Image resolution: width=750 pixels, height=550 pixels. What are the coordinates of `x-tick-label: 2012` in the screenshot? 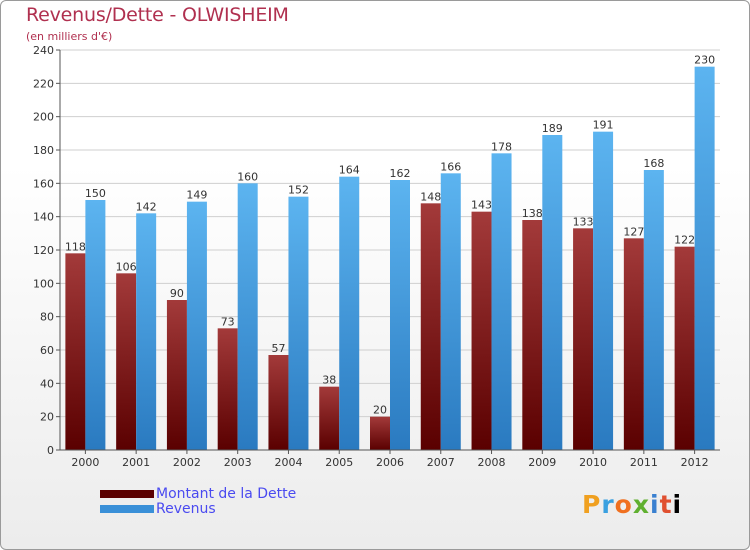 It's located at (695, 462).